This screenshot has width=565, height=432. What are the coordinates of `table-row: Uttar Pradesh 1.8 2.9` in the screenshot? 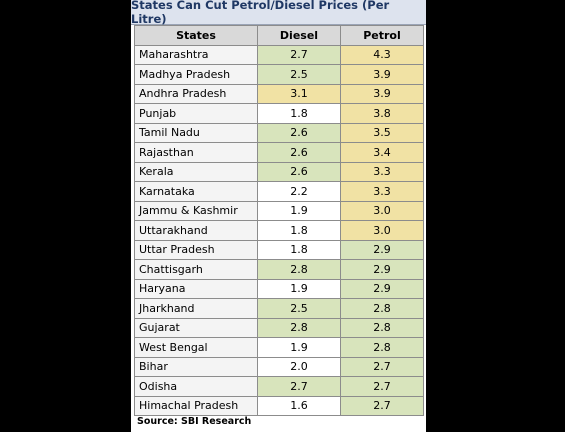 It's located at (279, 249).